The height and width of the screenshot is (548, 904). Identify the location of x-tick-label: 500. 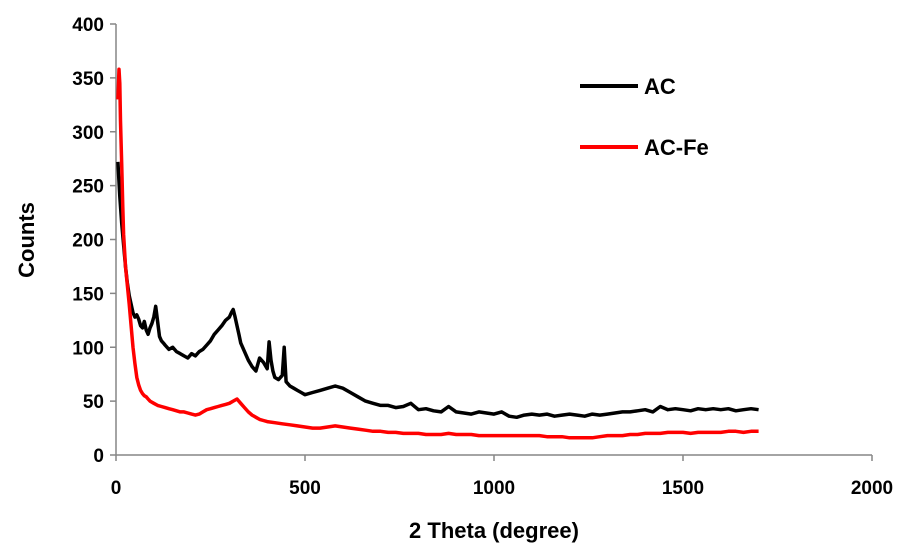
(305, 488).